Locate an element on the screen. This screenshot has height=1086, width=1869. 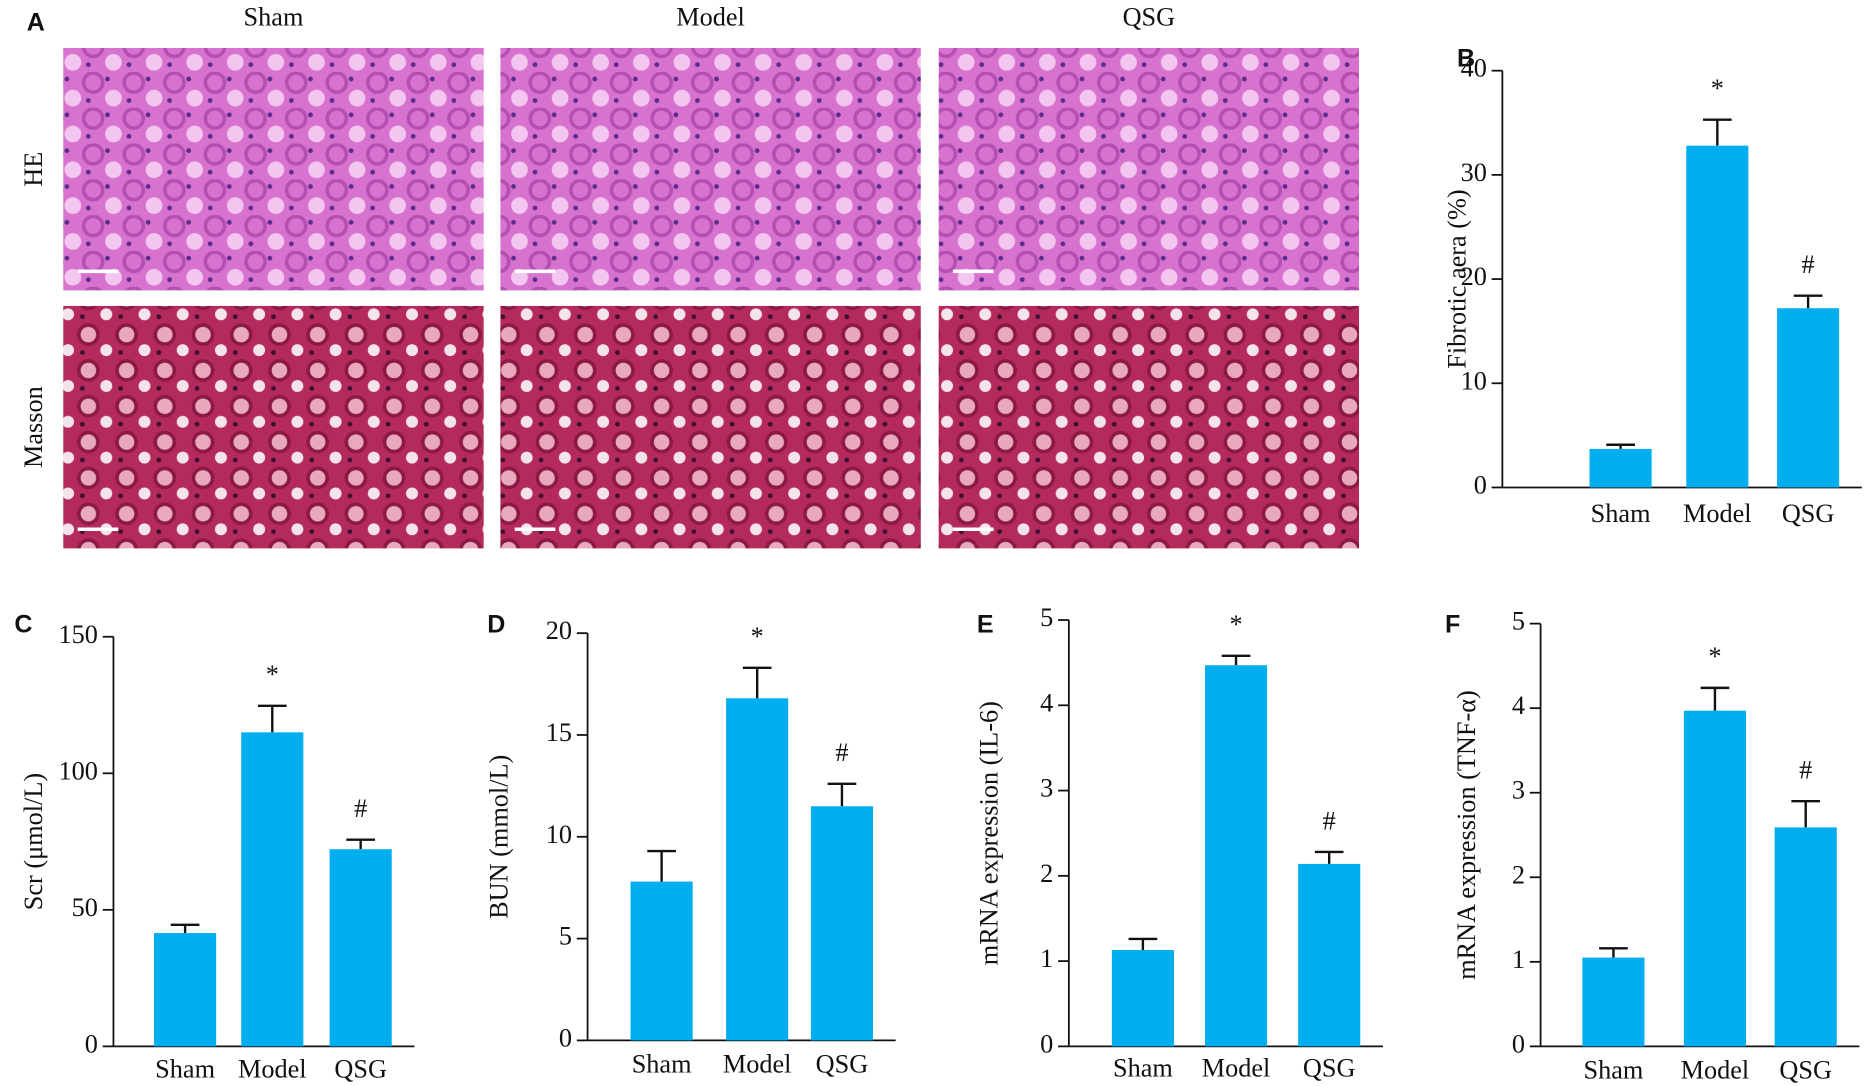
row-label: HE is located at coordinates (33, 169).